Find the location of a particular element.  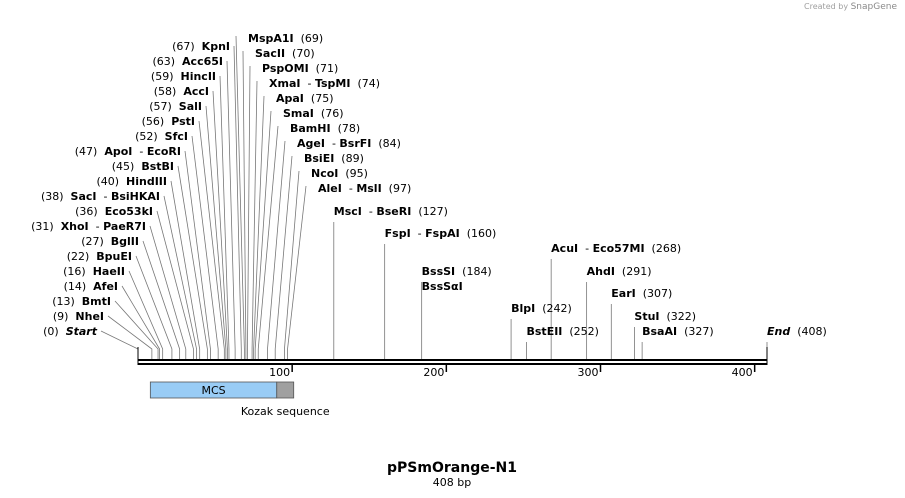

site-acci: (58) AccI is located at coordinates (181, 91).